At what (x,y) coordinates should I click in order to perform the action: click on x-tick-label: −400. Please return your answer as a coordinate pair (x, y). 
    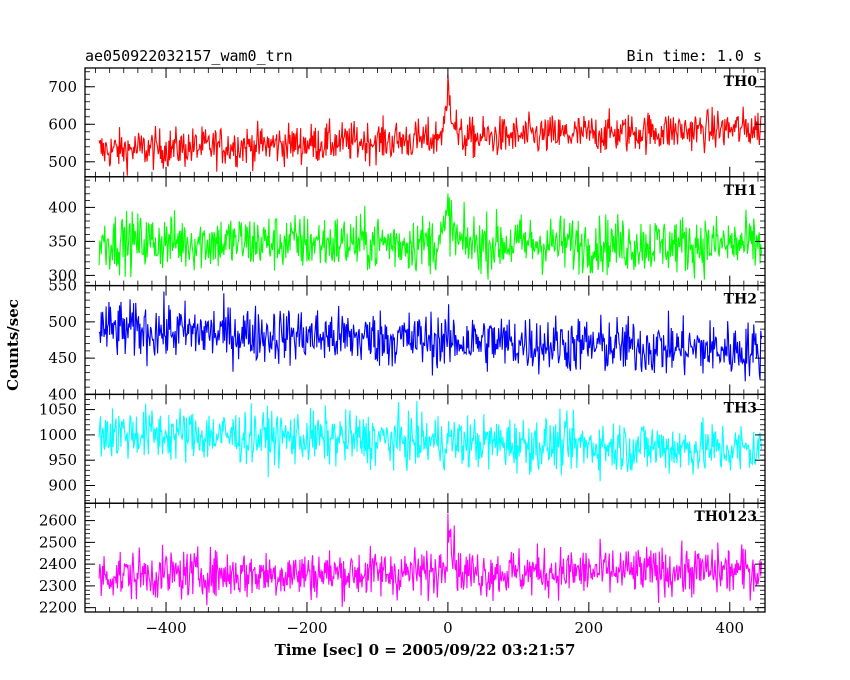
    Looking at the image, I should click on (165, 628).